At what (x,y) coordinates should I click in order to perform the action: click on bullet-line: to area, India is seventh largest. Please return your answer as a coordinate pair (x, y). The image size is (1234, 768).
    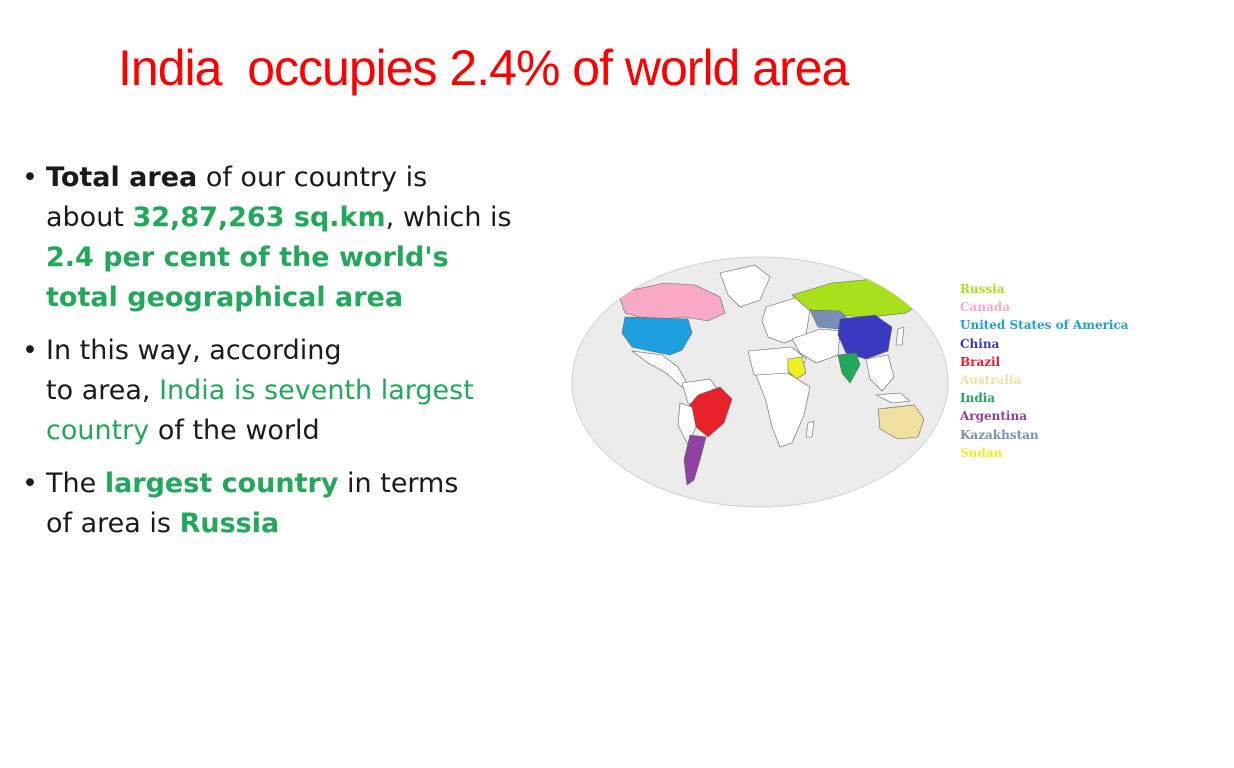
    Looking at the image, I should click on (299, 391).